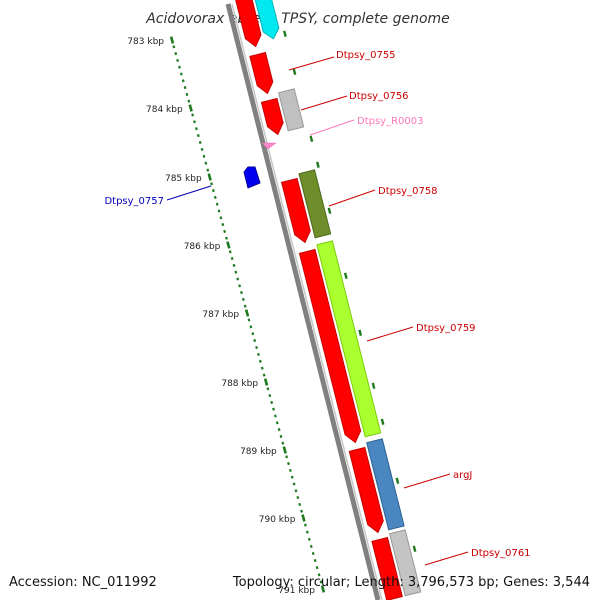 The image size is (600, 600). What do you see at coordinates (379, 96) in the screenshot?
I see `gene-label: Dtpsy_0756` at bounding box center [379, 96].